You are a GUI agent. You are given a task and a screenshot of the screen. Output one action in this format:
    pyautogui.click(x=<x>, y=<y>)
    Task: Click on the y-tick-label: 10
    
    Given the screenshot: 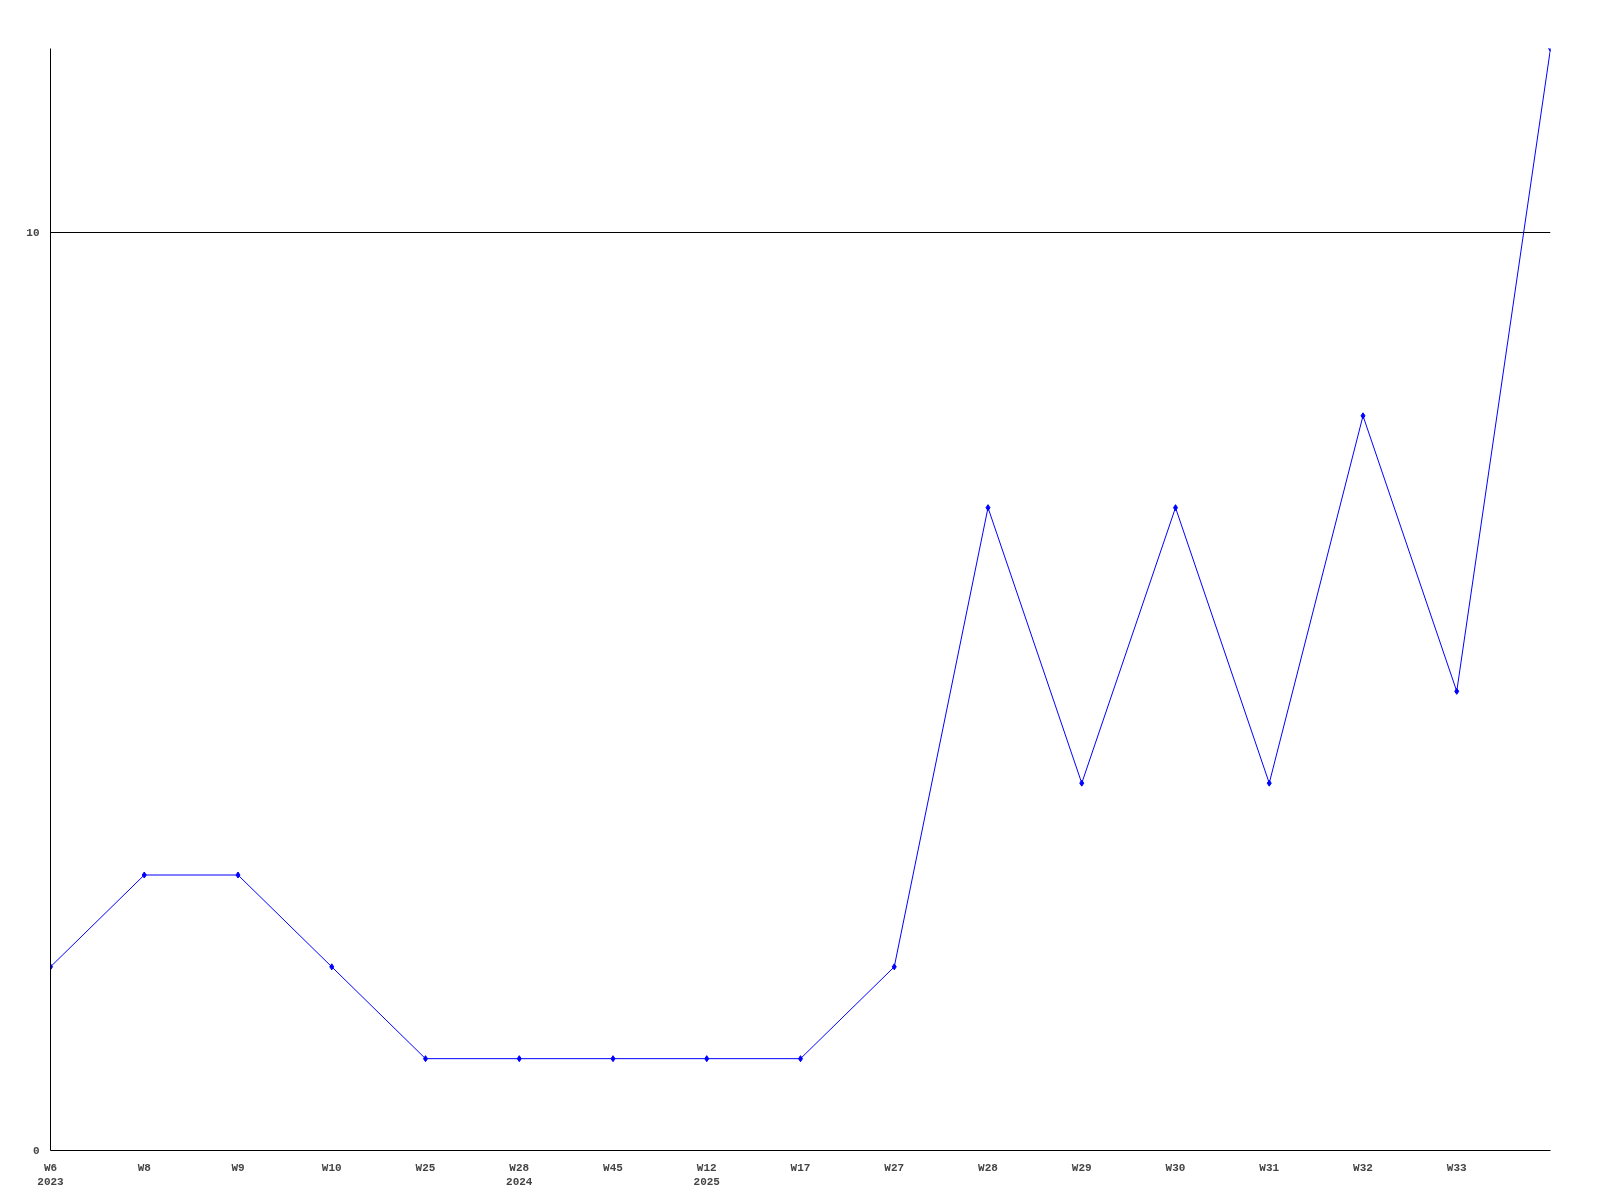 What is the action you would take?
    pyautogui.click(x=33, y=232)
    